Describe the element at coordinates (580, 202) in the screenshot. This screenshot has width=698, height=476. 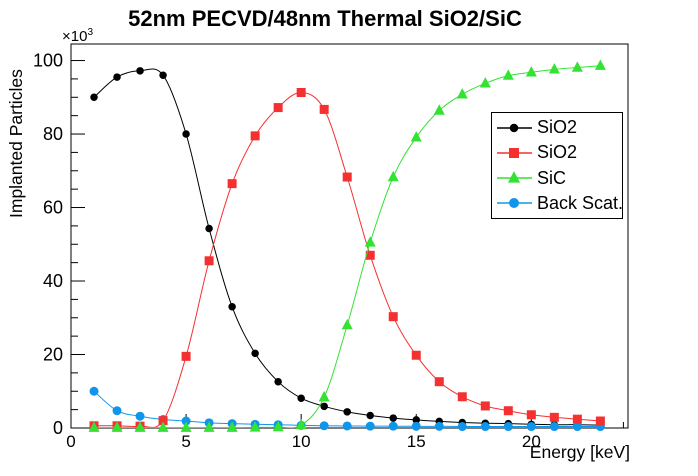
I see `legend-label: Back Scat.` at that location.